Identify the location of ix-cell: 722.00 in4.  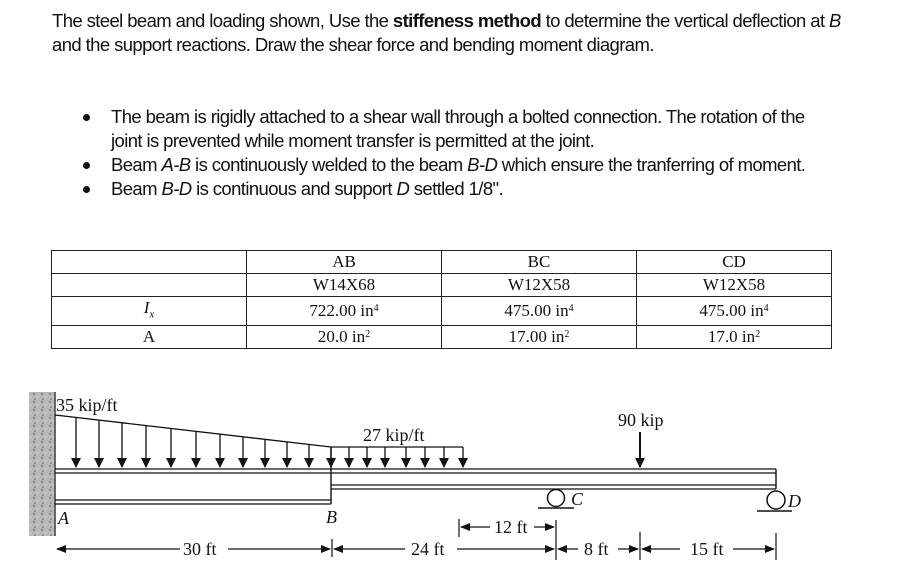
(344, 311).